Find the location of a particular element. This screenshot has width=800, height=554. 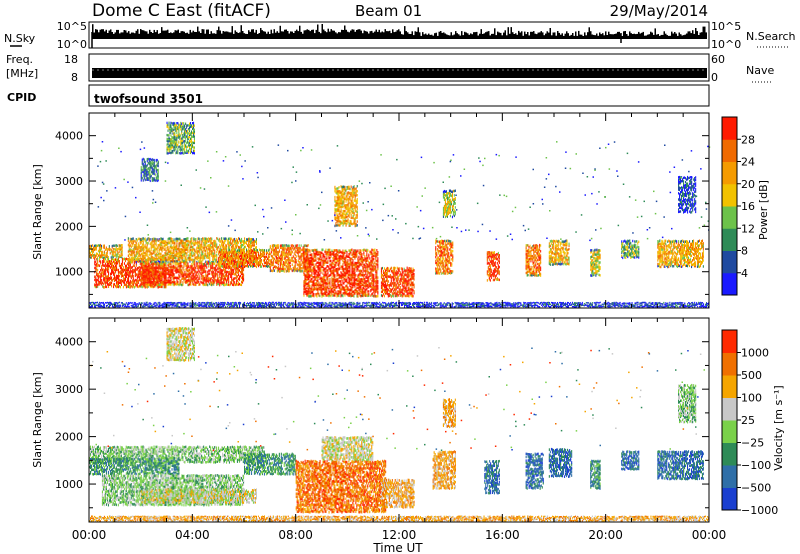

power-colorbar-tick-label: 16 is located at coordinates (748, 206).